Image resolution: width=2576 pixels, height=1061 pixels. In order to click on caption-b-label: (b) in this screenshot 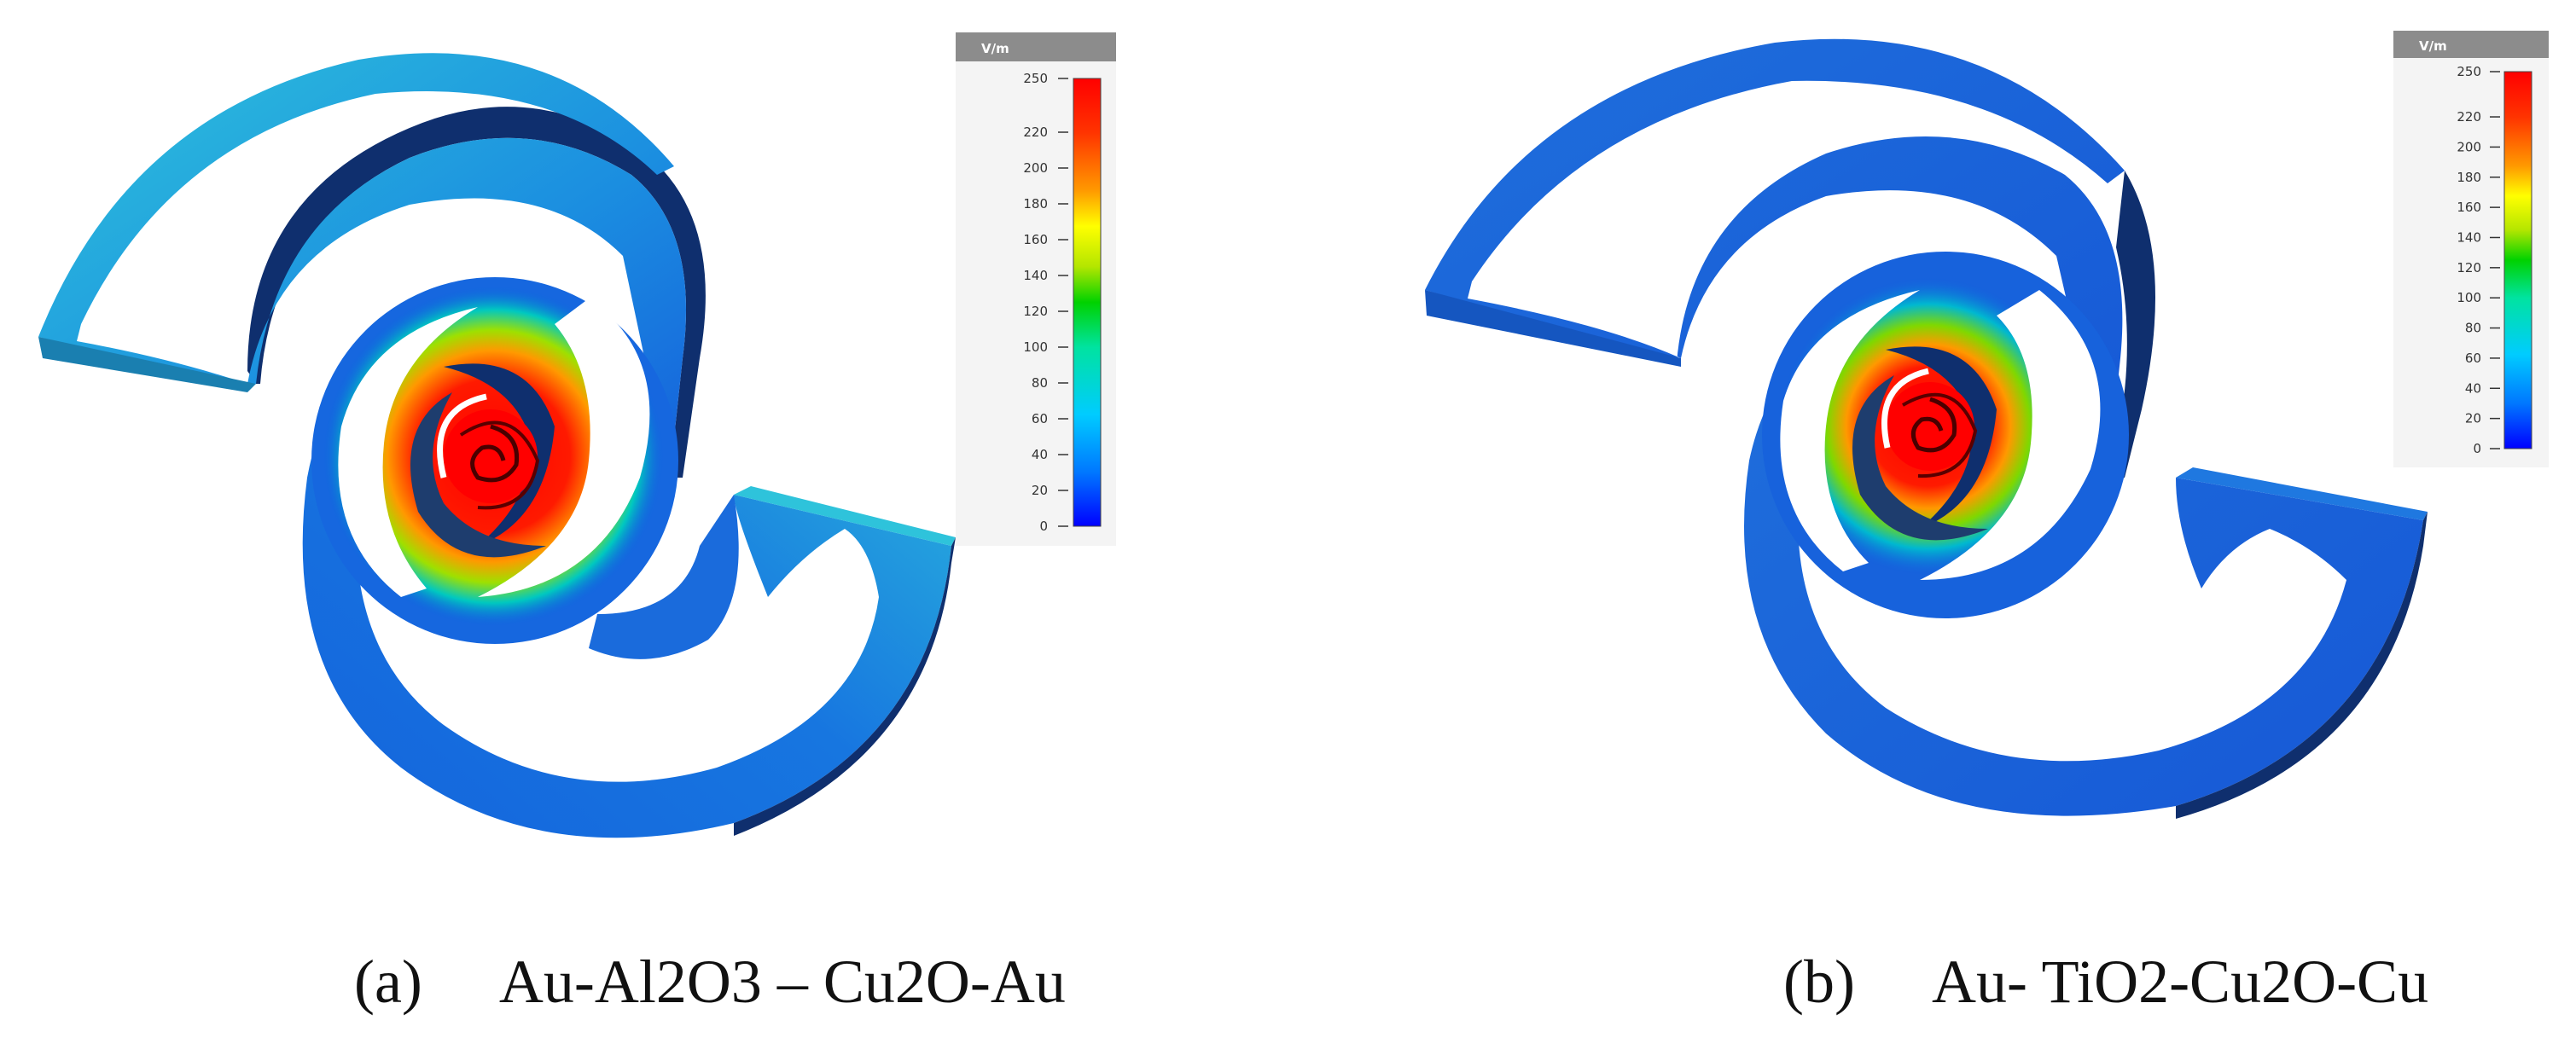, I will do `click(1819, 982)`.